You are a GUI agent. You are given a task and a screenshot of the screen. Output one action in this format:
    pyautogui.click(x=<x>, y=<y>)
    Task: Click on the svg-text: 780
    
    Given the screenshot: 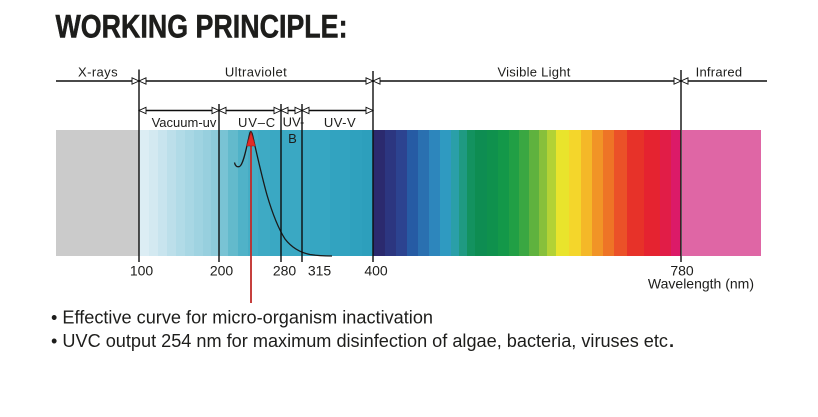 What is the action you would take?
    pyautogui.click(x=682, y=271)
    